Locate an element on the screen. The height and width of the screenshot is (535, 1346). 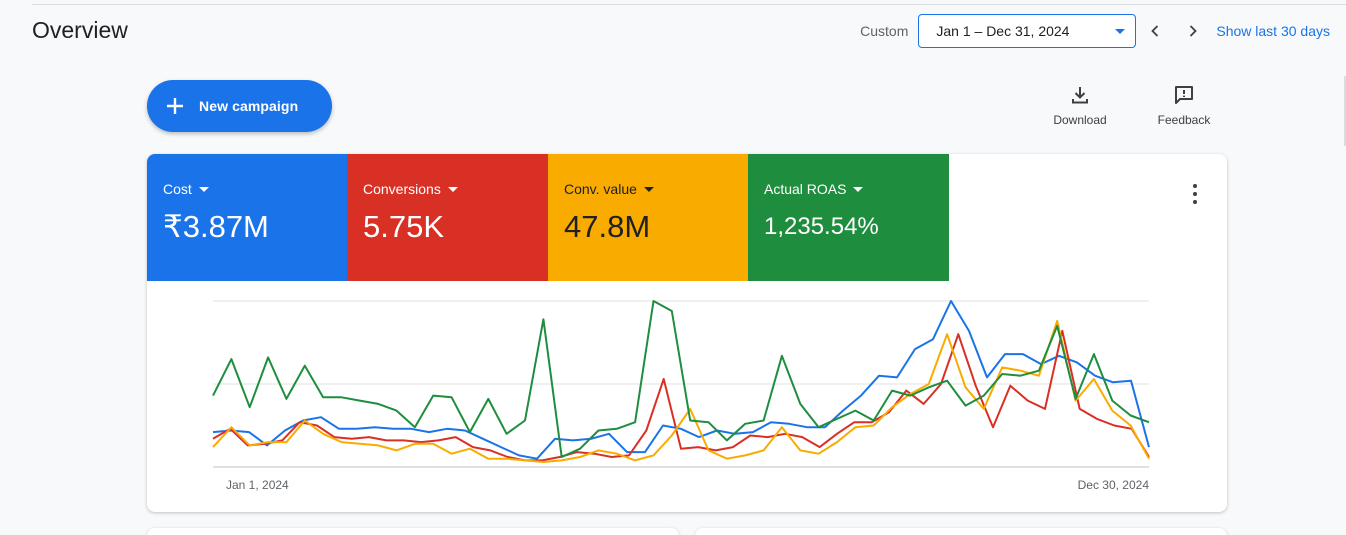
metric-actual-roas-label: Actual ROAS is located at coordinates (805, 189).